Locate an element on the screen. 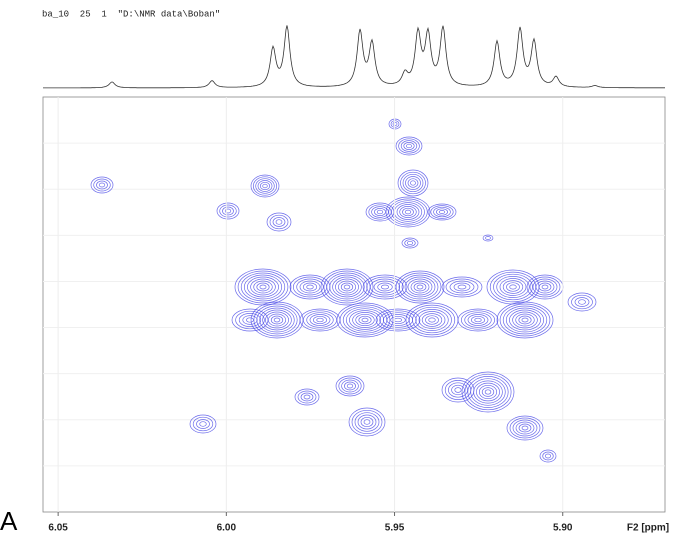 The image size is (680, 540). header-text: ba_10 25 1 "D:\NMR data\Boban" is located at coordinates (131, 14).